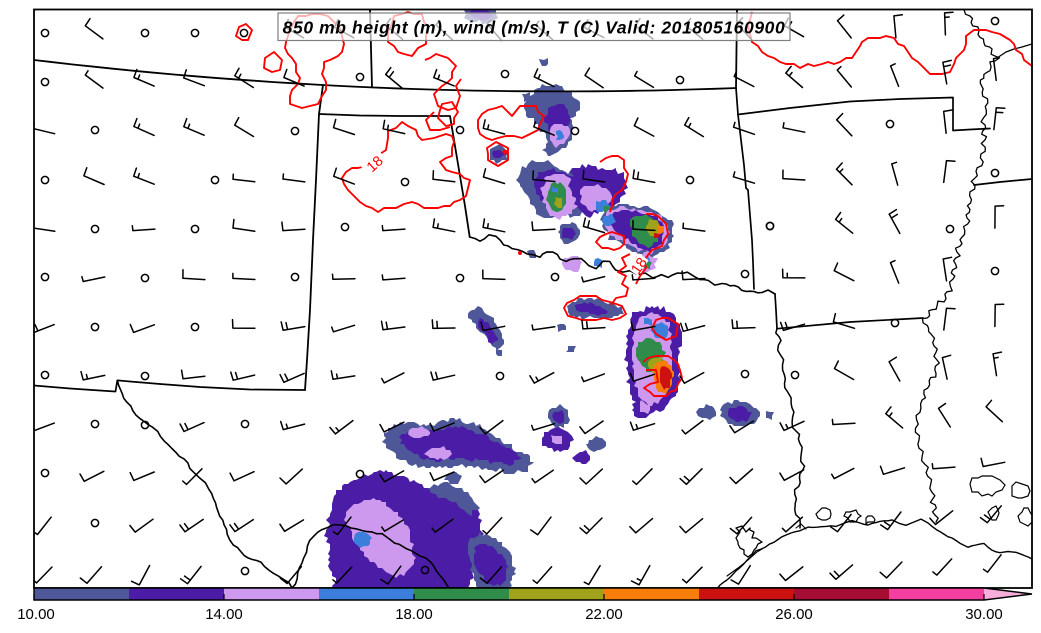  What do you see at coordinates (36, 614) in the screenshot?
I see `svg-text: 10.00` at bounding box center [36, 614].